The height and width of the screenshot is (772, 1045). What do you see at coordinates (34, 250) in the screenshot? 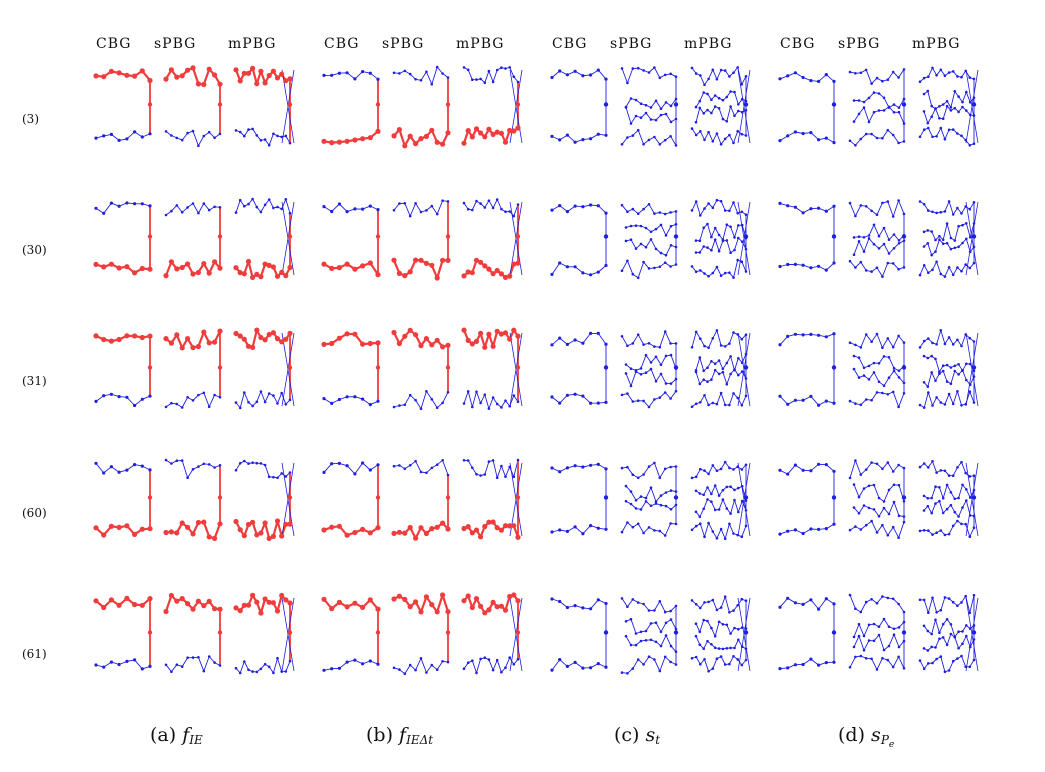
I see `row-label: (30)` at bounding box center [34, 250].